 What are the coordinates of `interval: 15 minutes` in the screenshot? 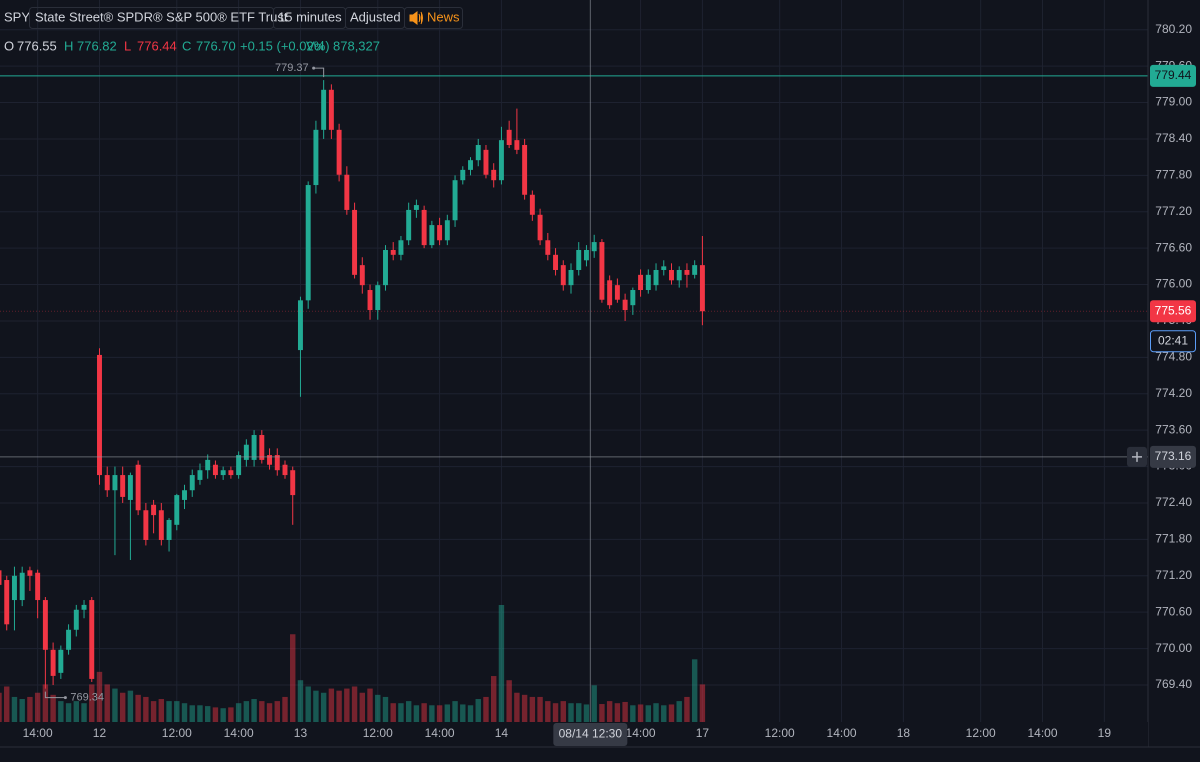 It's located at (310, 16).